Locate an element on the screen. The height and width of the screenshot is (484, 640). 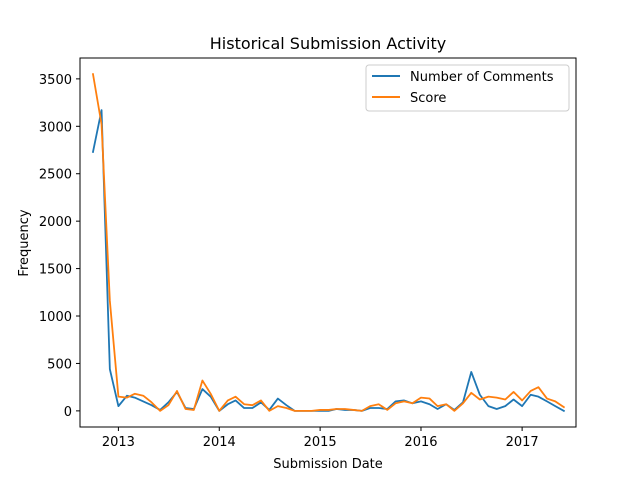
y-tick-label: 0 is located at coordinates (68, 412).